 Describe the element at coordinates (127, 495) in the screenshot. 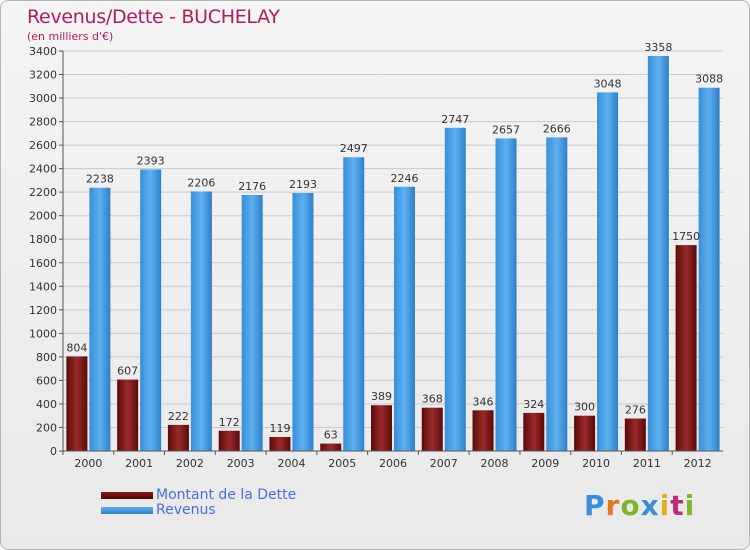

I see `legend-swatch-dette` at that location.